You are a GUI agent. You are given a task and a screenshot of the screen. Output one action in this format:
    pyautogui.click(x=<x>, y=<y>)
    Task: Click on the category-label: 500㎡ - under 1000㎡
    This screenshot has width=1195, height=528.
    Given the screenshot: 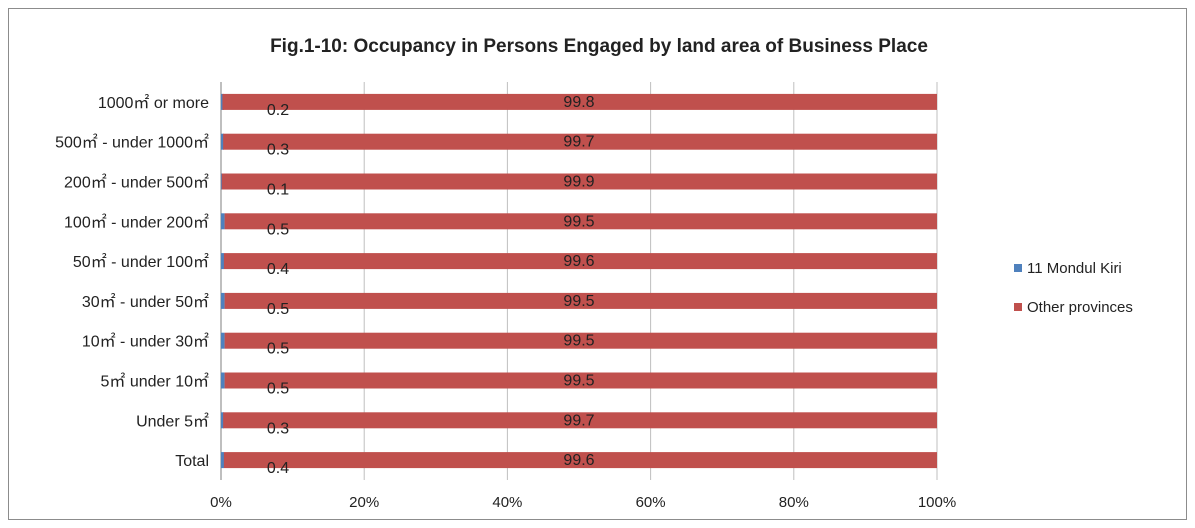 What is the action you would take?
    pyautogui.click(x=132, y=143)
    